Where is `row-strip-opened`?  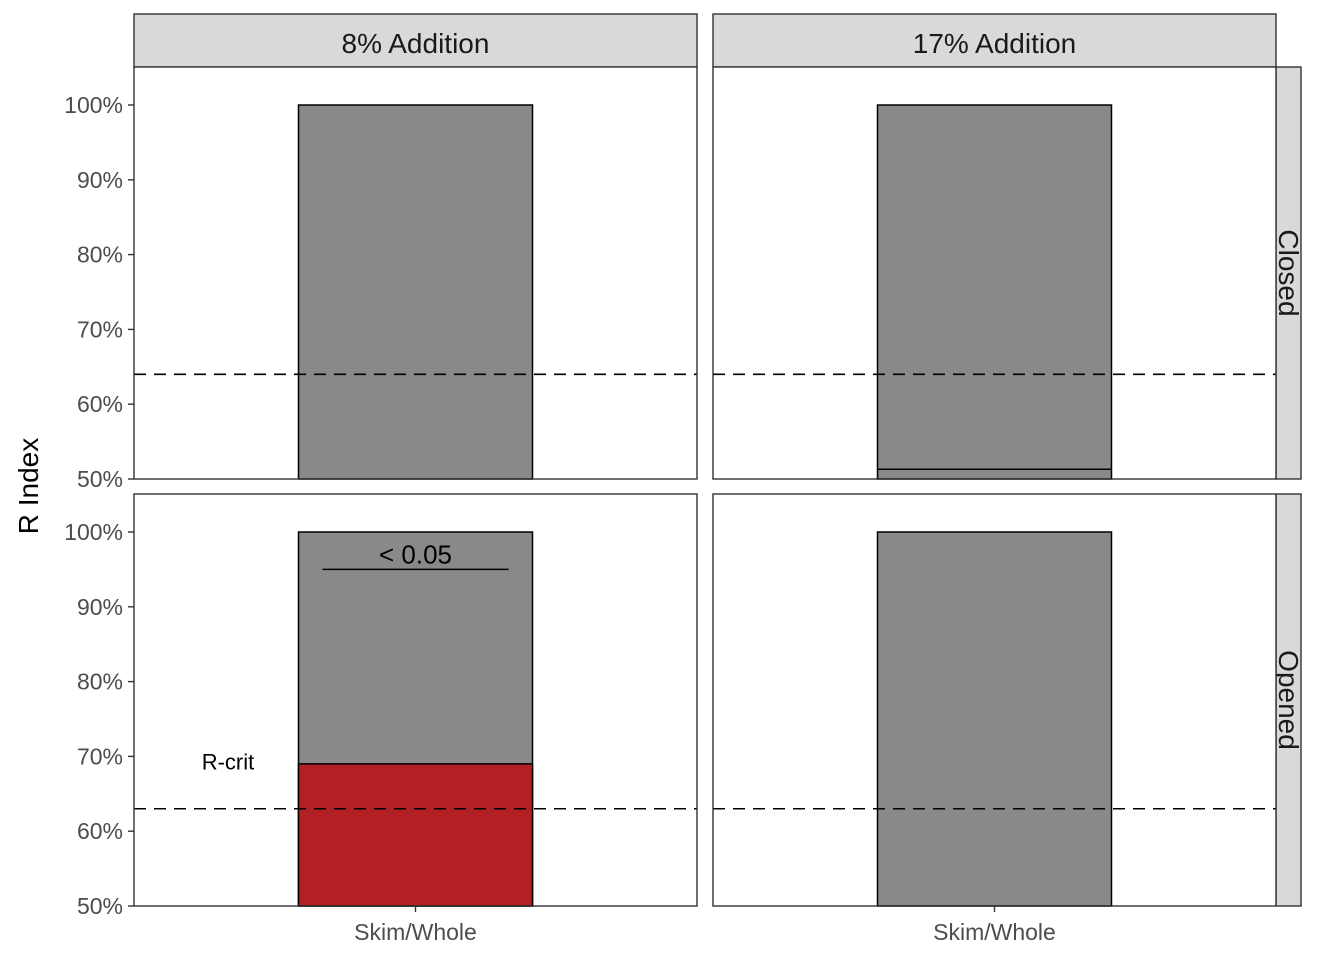
row-strip-opened is located at coordinates (1288, 700).